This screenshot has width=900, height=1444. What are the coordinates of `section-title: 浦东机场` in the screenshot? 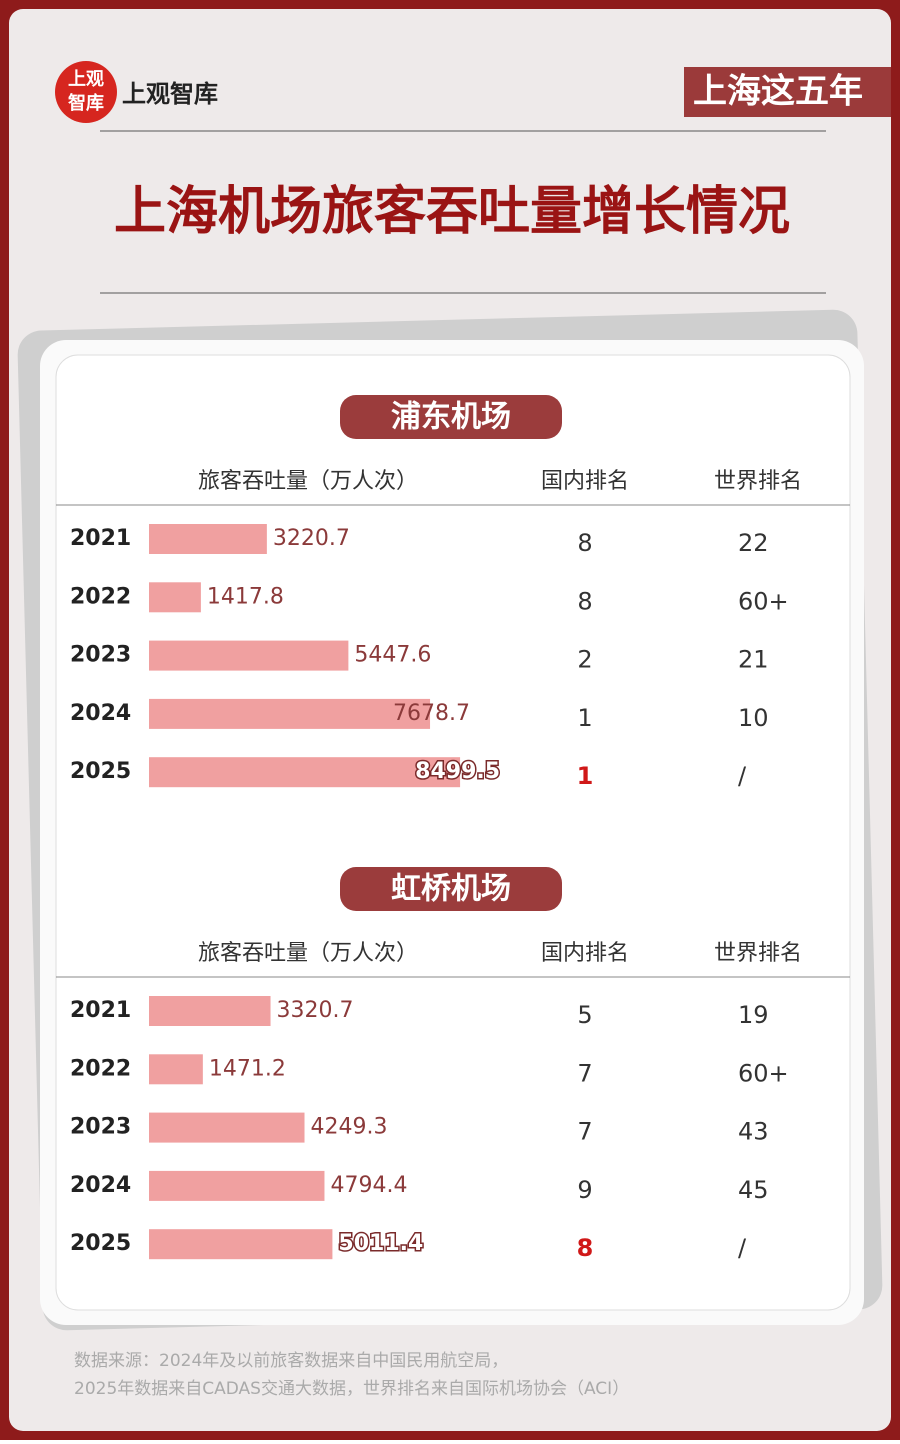 It's located at (451, 417).